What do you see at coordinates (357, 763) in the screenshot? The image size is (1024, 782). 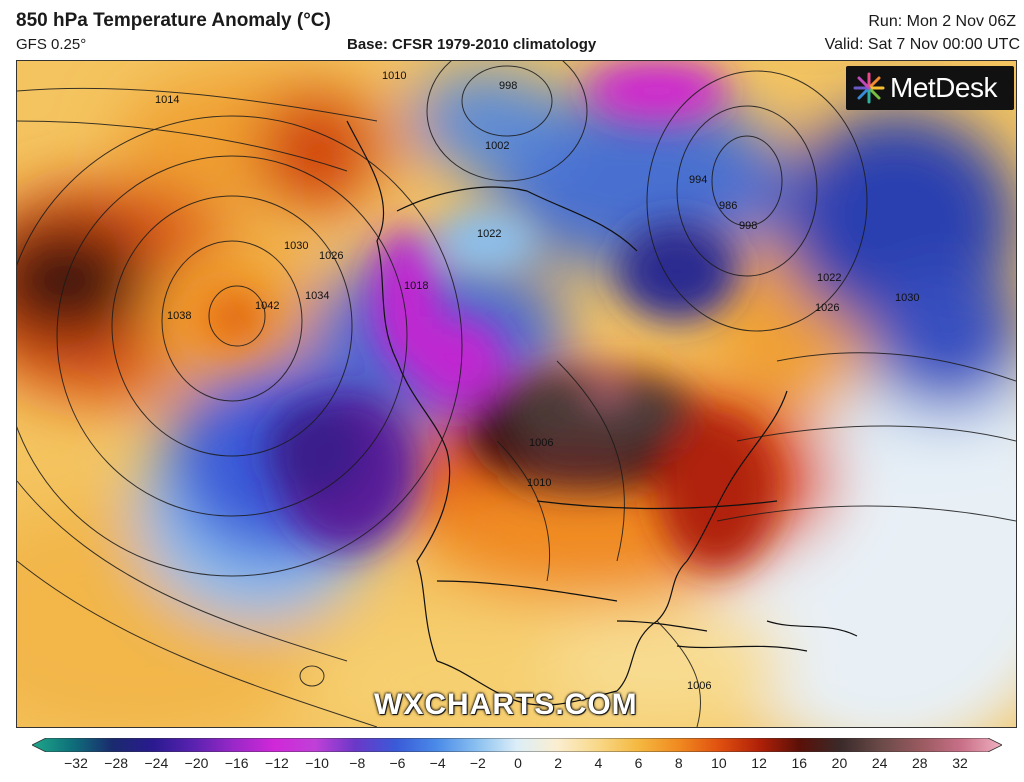 I see `colorbar-tick-label: −8` at bounding box center [357, 763].